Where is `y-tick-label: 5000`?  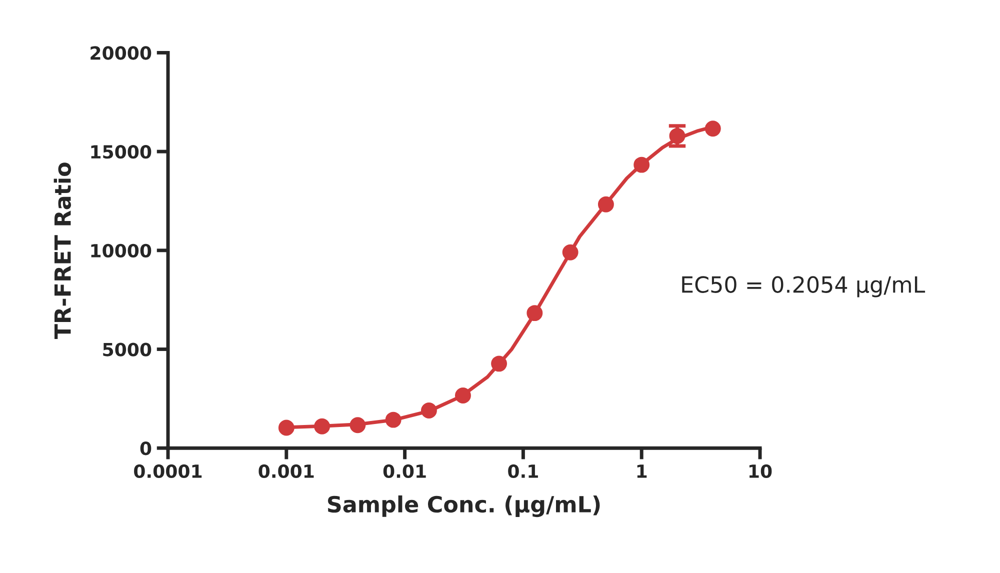 y-tick-label: 5000 is located at coordinates (127, 349).